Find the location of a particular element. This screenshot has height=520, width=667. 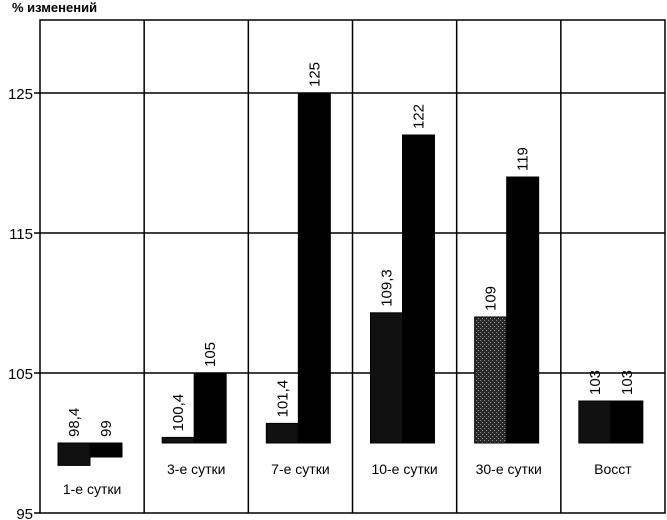

category-label-4: 30-е сутки is located at coordinates (509, 469).